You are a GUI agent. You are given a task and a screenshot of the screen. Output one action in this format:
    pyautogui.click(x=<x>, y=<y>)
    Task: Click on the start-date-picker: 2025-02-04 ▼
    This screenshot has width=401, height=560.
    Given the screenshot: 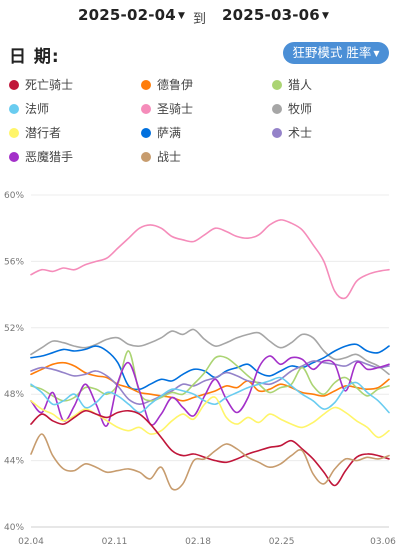 What is the action you would take?
    pyautogui.click(x=131, y=15)
    